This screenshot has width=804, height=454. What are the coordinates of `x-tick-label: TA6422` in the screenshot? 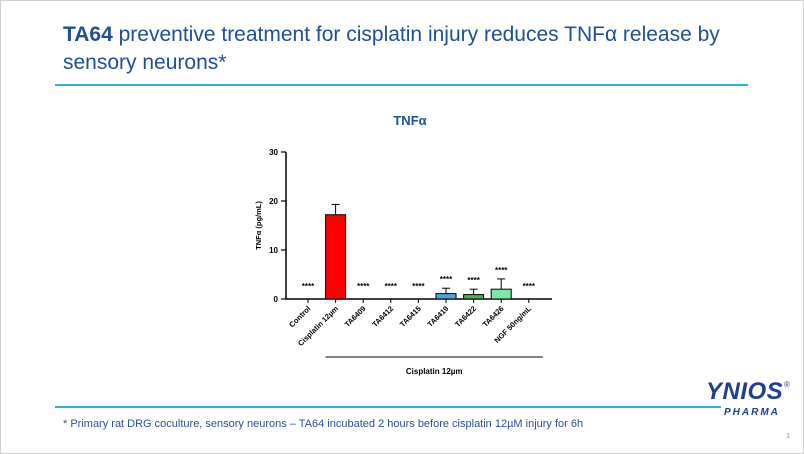 It's located at (465, 316).